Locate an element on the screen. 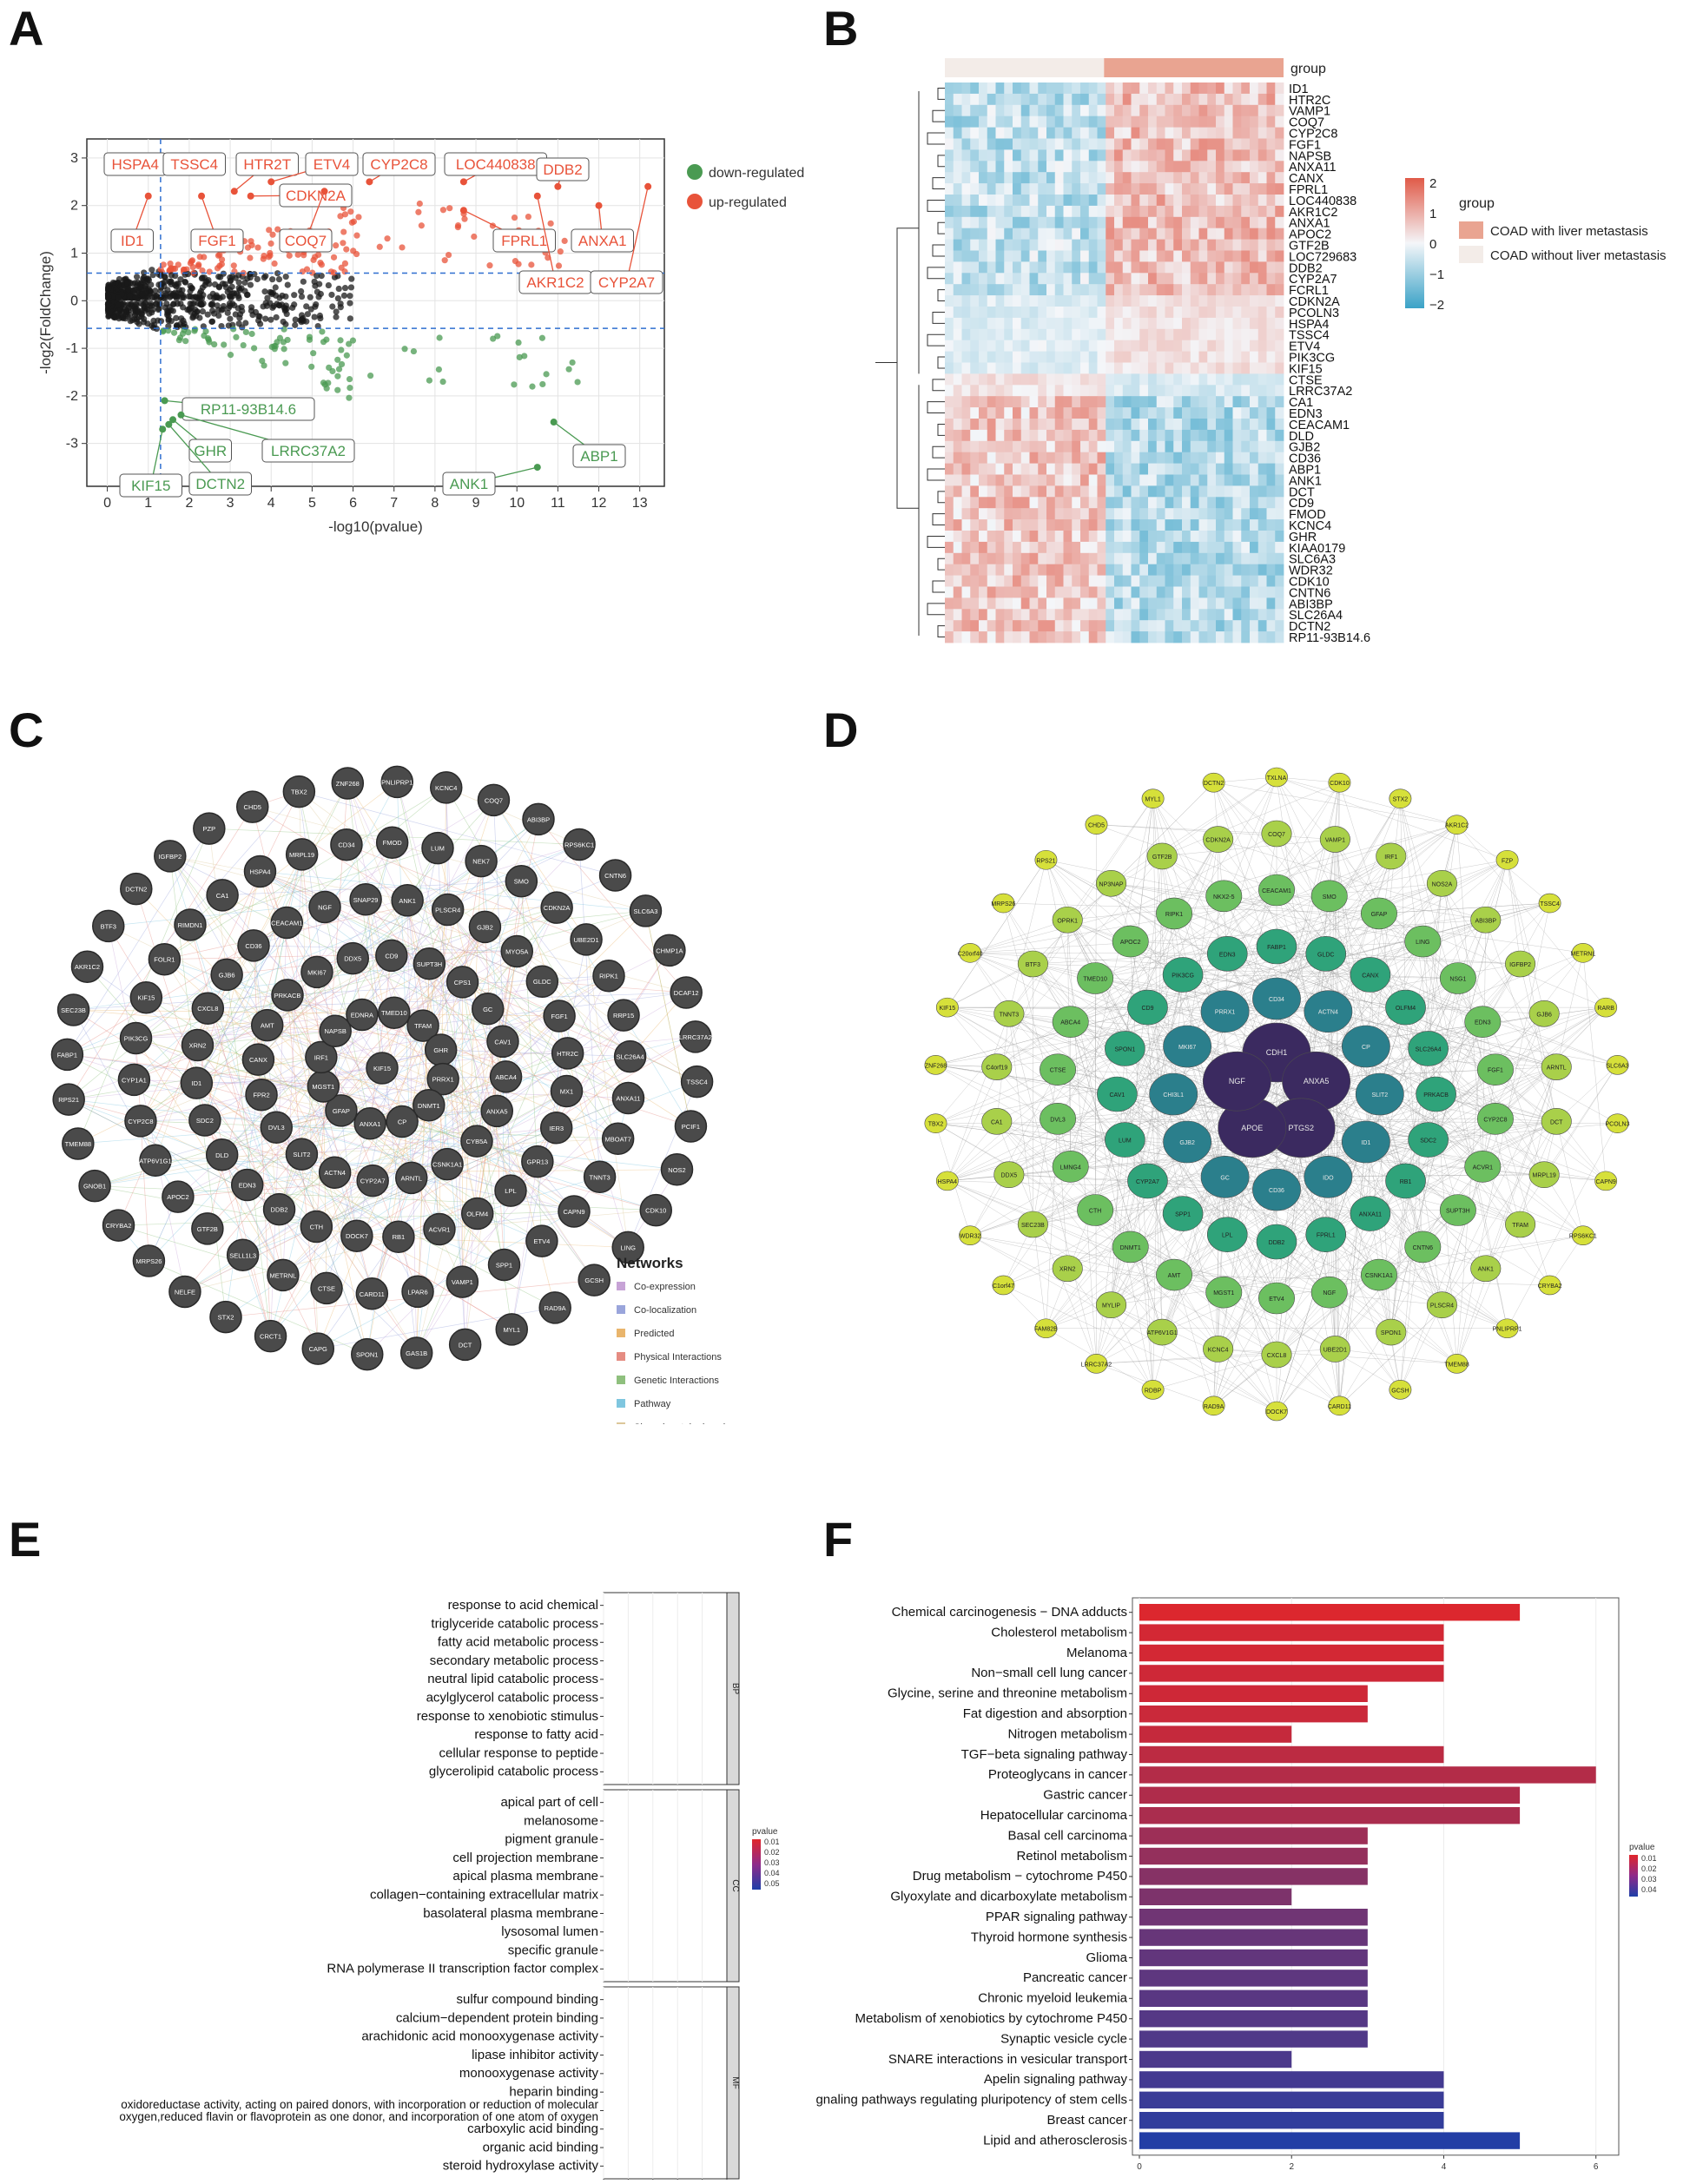 The height and width of the screenshot is (2184, 1703). go-term-label: apical plasma membrane is located at coordinates (525, 1876).